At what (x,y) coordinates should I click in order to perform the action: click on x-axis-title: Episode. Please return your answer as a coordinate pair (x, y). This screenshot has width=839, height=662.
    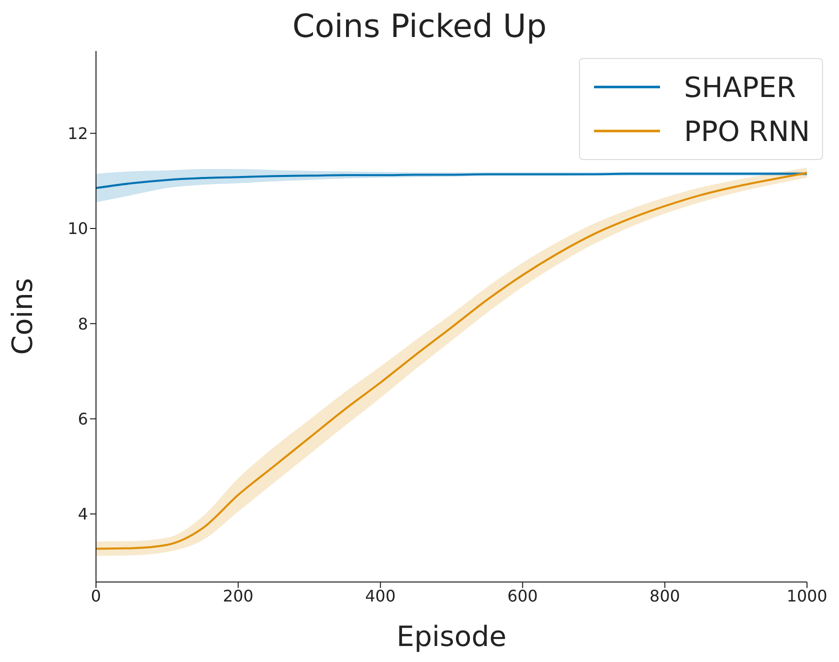
    Looking at the image, I should click on (451, 636).